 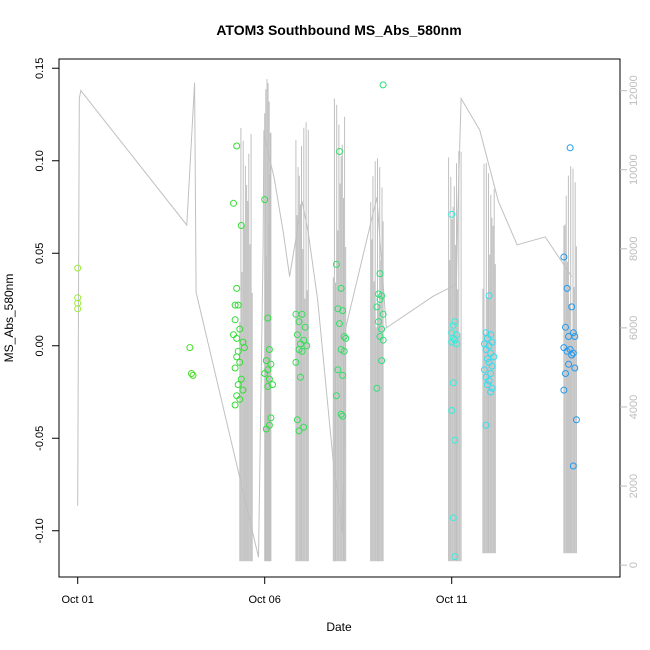 What do you see at coordinates (46, 300) in the screenshot?
I see `y-axis: -0.10 -0.05 0.00 0.05 0.10 0.15` at bounding box center [46, 300].